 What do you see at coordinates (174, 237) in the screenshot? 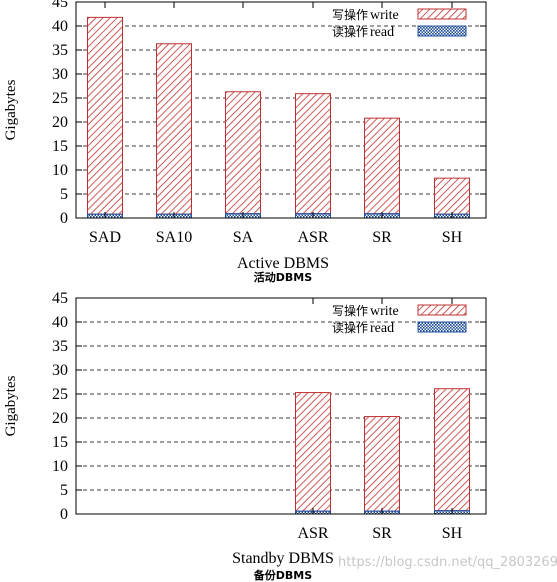
I see `x-tick-label: SA10` at bounding box center [174, 237].